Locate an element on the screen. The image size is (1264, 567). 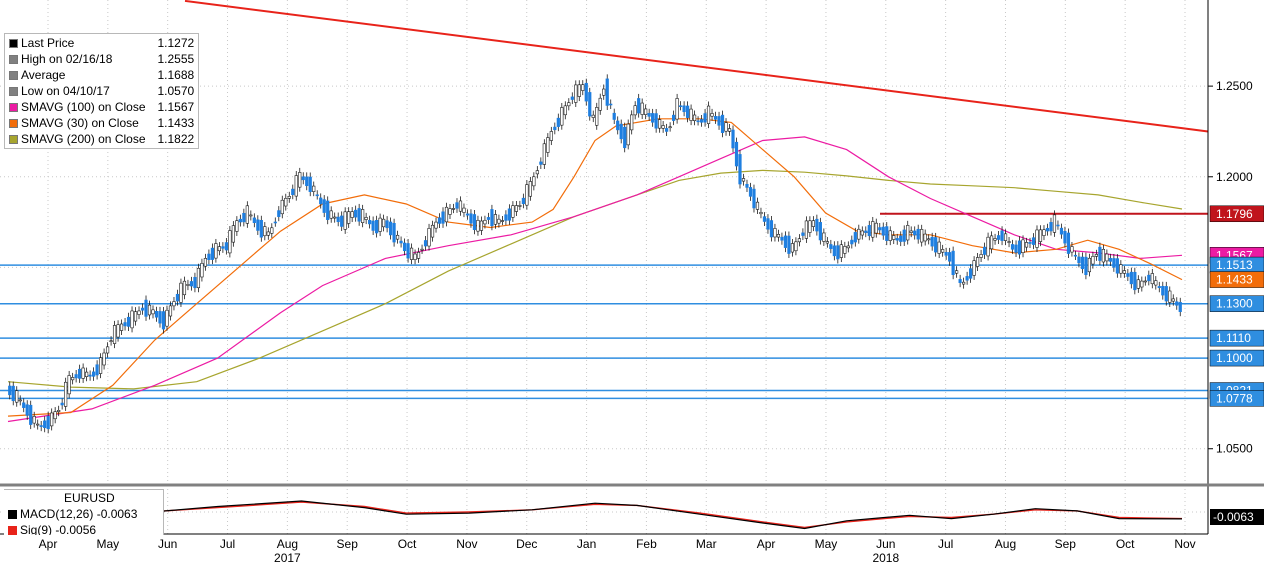
legend-value: 1.1272 is located at coordinates (176, 43).